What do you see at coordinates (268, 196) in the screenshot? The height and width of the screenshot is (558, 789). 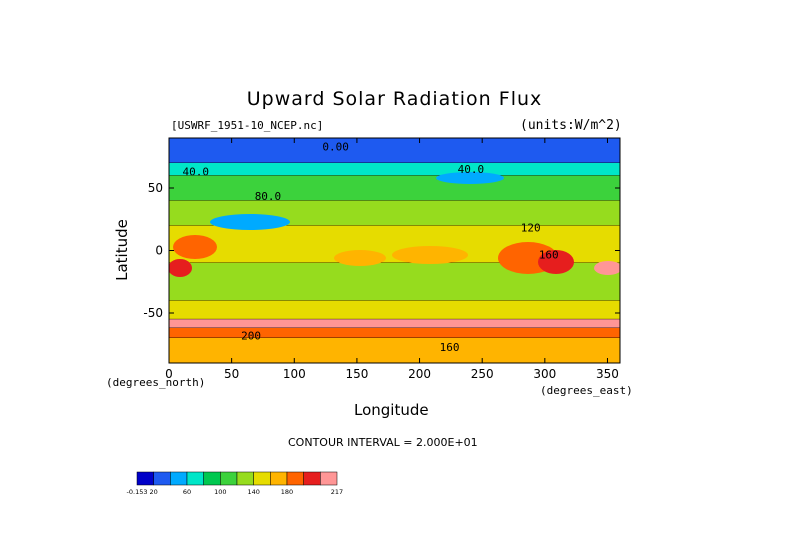 I see `contour-label: 80.0` at bounding box center [268, 196].